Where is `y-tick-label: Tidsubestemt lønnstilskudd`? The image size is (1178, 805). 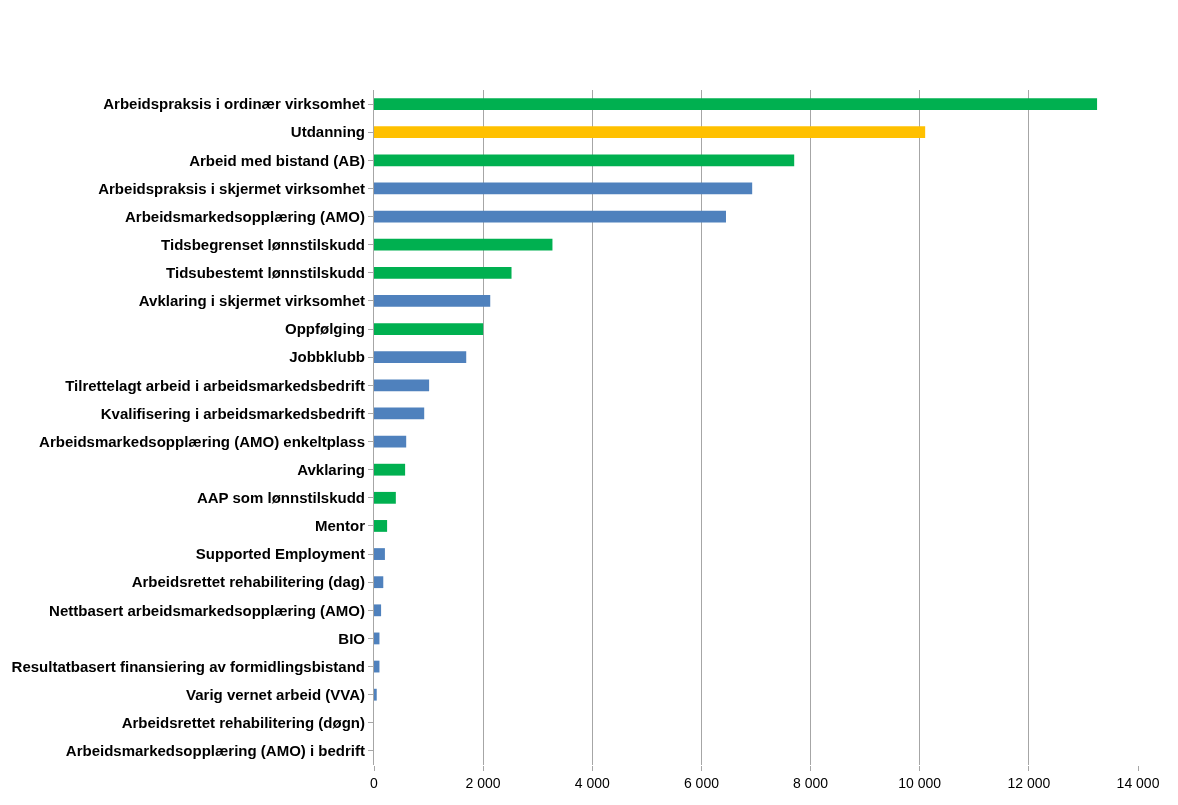 y-tick-label: Tidsubestemt lønnstilskudd is located at coordinates (265, 273).